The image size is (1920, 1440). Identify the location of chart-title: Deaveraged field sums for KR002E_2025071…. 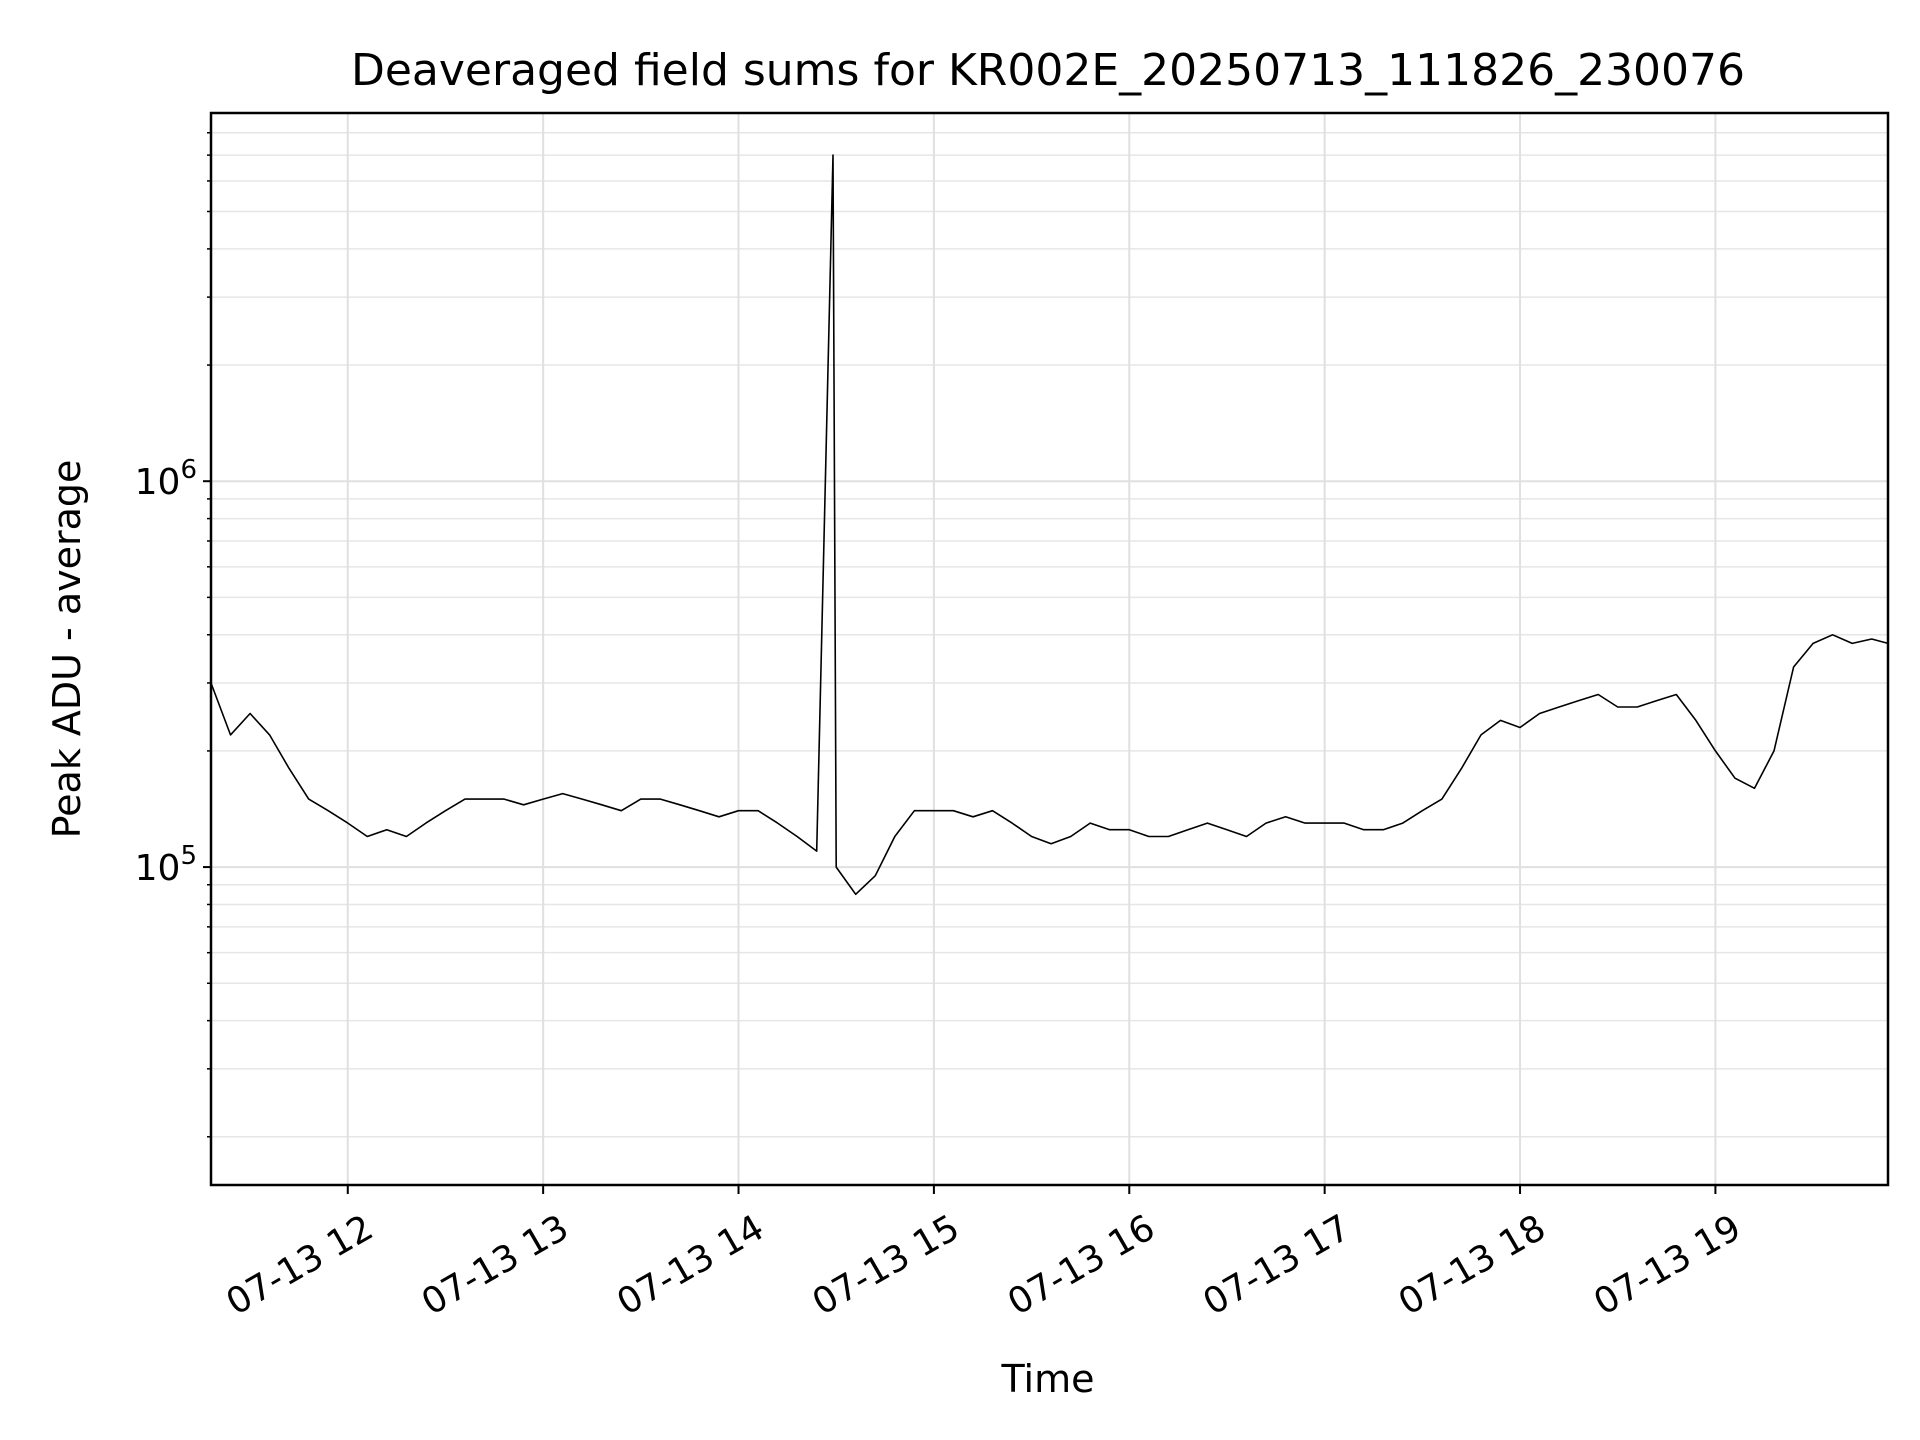
(1048, 70).